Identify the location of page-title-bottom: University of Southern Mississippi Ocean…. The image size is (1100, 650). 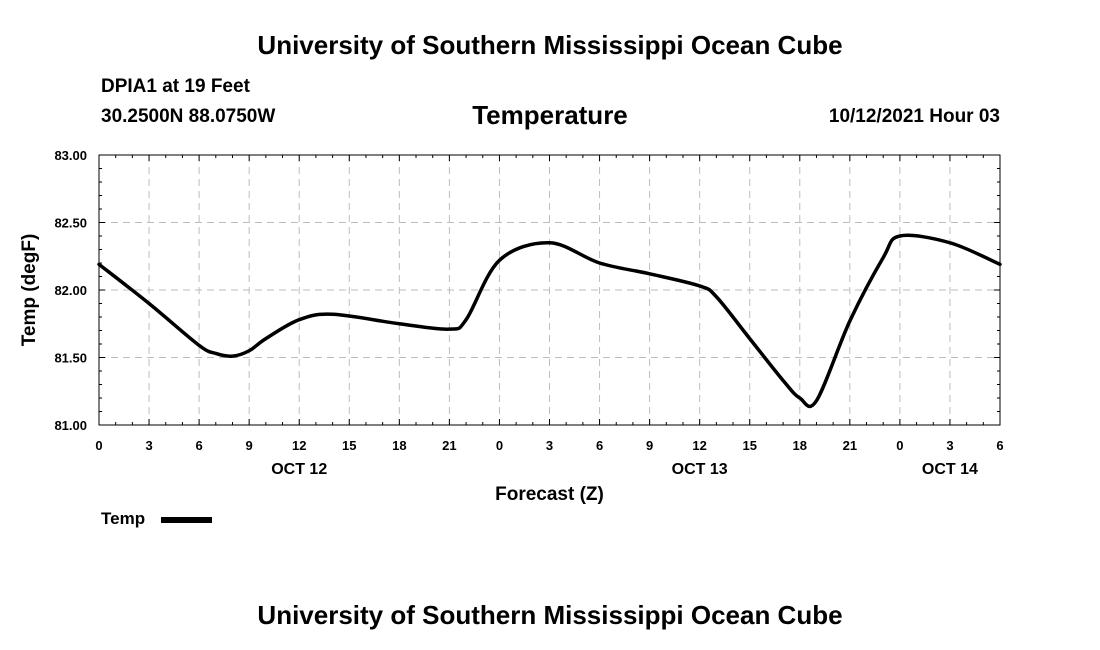
(550, 615).